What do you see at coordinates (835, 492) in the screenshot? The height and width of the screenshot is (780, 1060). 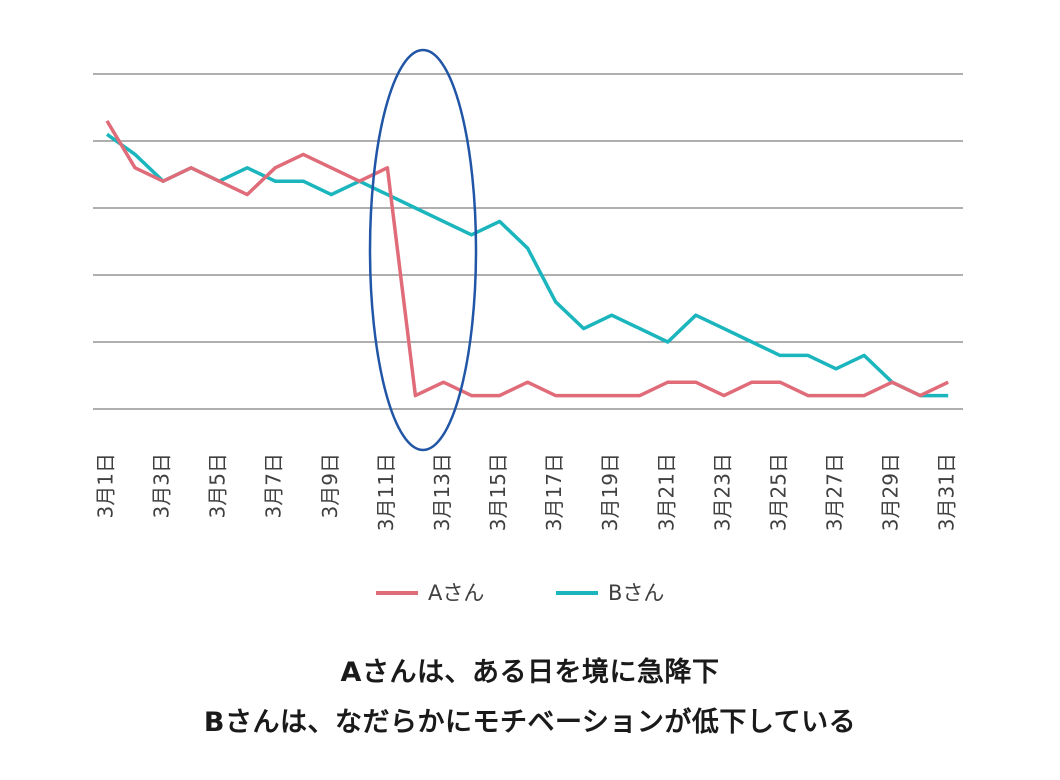 I see `x-tick-label: 3月27日` at bounding box center [835, 492].